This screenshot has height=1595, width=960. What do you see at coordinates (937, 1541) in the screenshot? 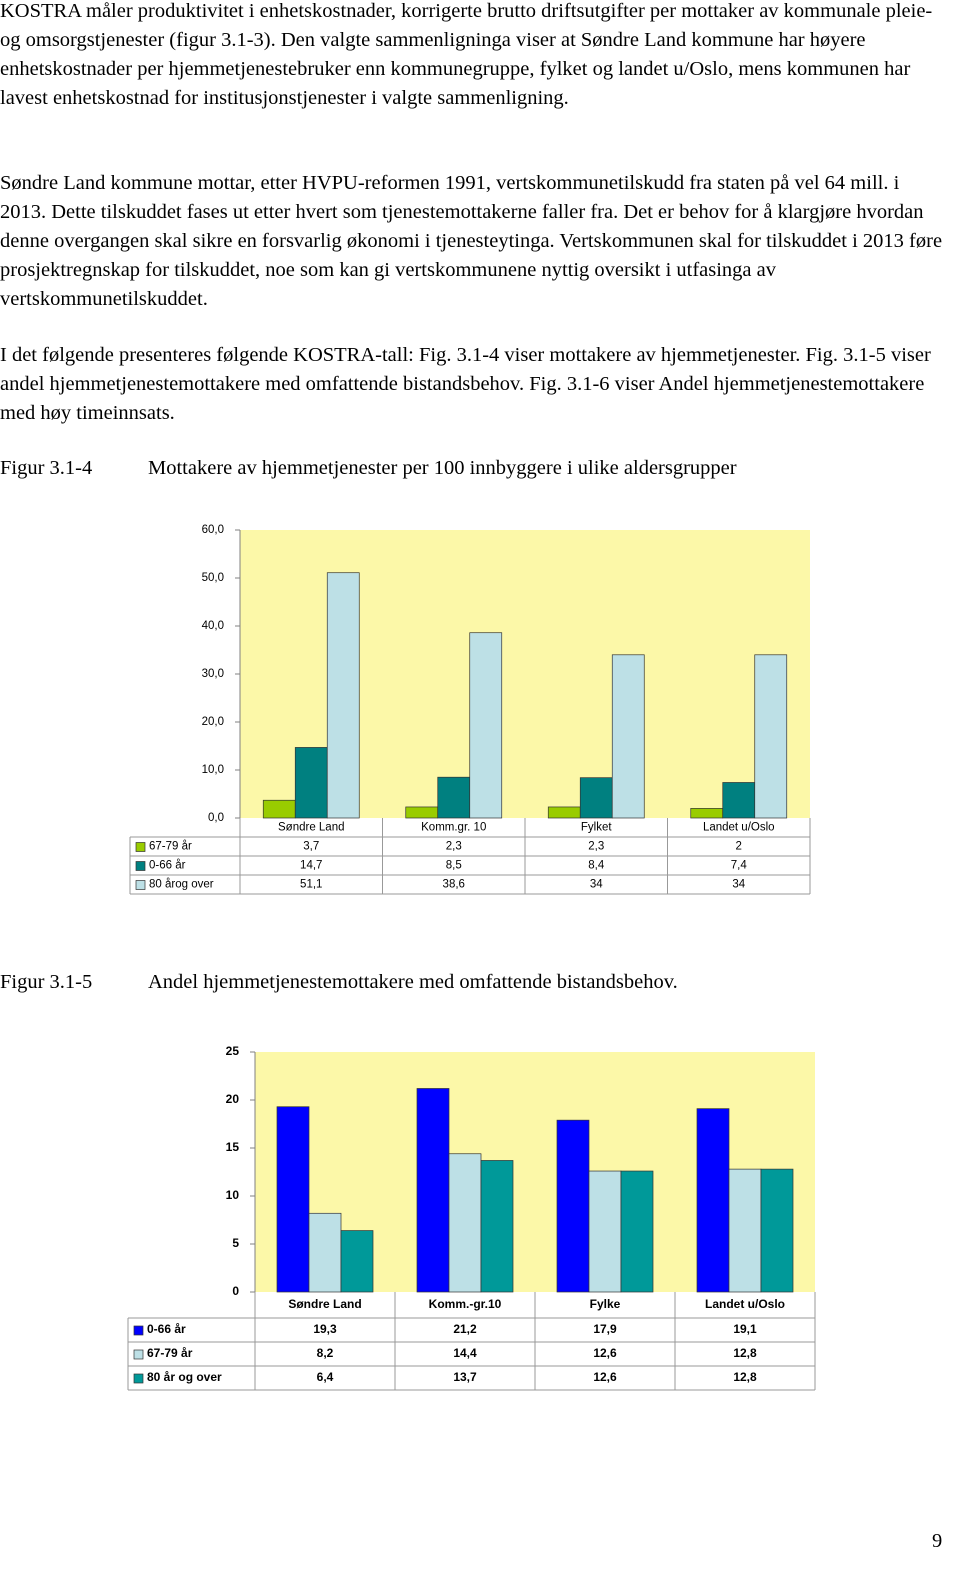
I see `page-number: 9` at bounding box center [937, 1541].